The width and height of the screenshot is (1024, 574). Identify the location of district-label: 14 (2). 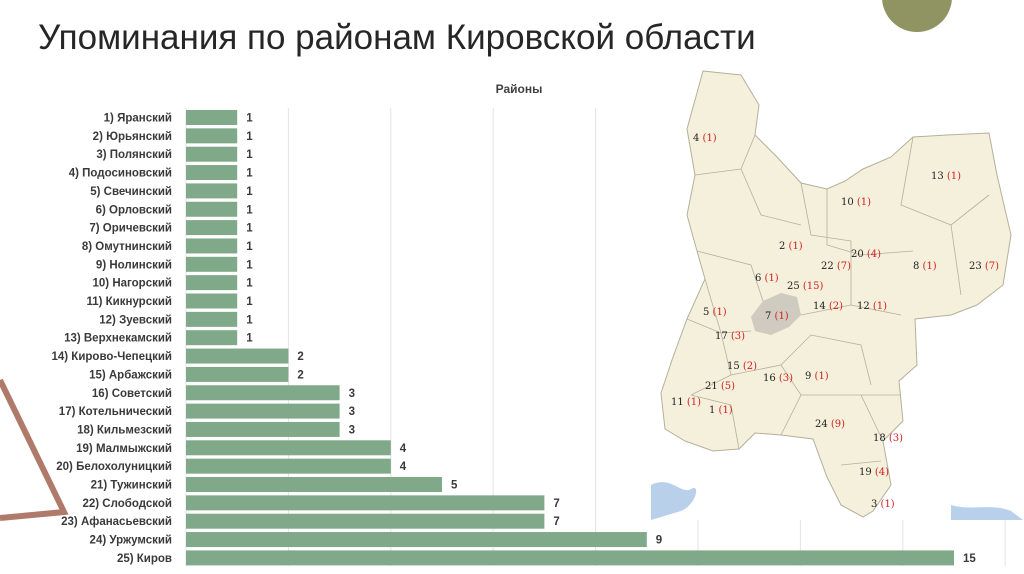
(828, 306).